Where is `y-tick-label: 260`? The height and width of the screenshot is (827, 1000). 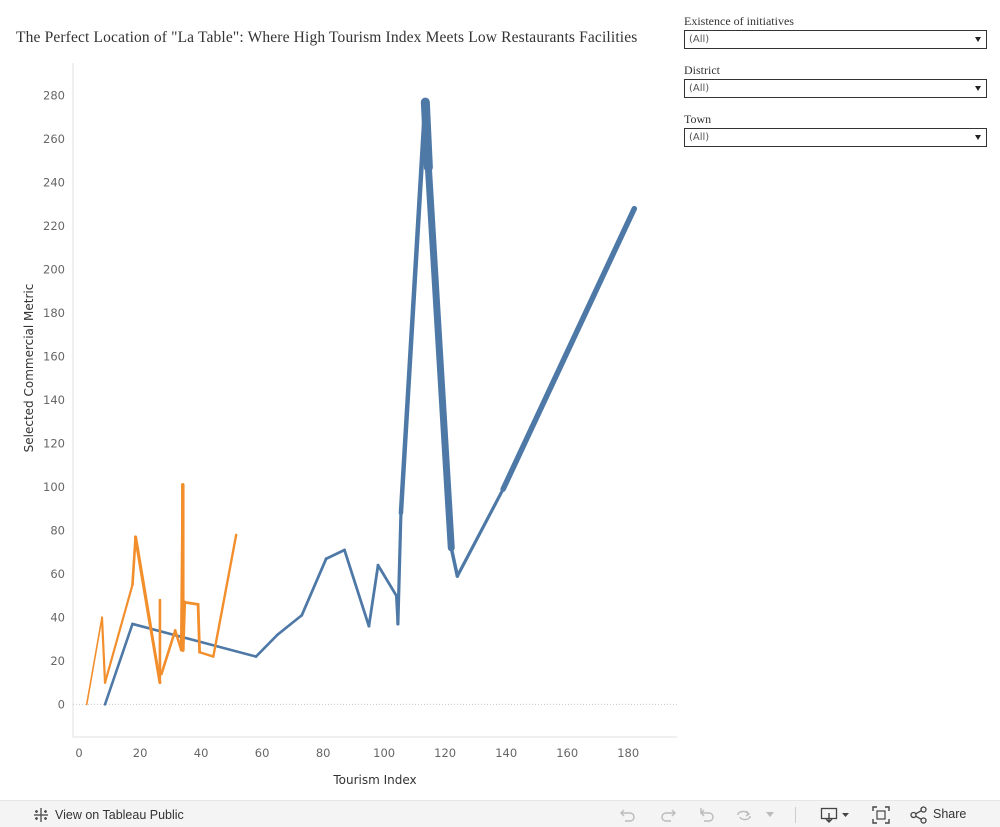 y-tick-label: 260 is located at coordinates (54, 139).